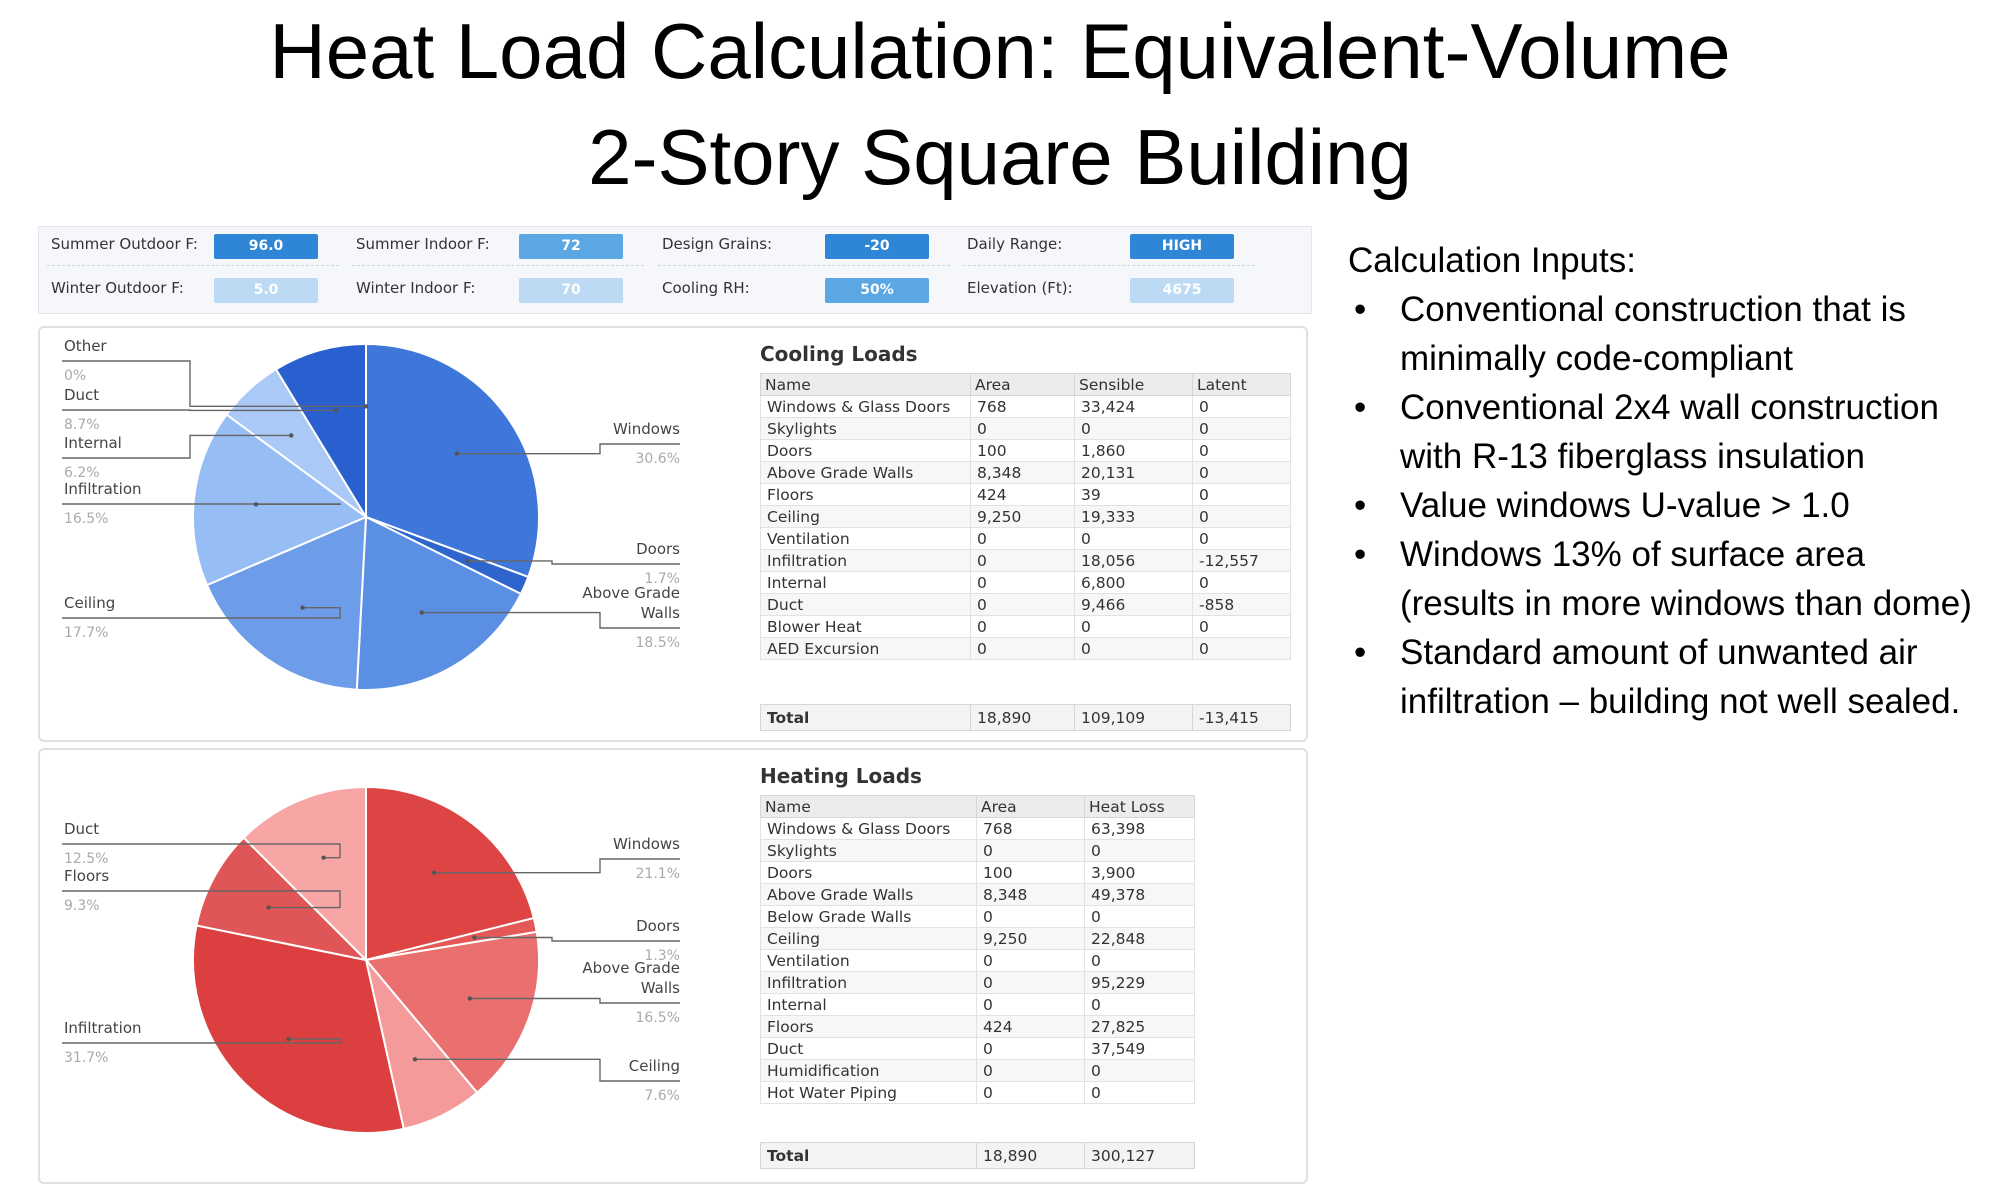 The height and width of the screenshot is (1190, 2000). What do you see at coordinates (1030, 872) in the screenshot?
I see `table-cell: 100` at bounding box center [1030, 872].